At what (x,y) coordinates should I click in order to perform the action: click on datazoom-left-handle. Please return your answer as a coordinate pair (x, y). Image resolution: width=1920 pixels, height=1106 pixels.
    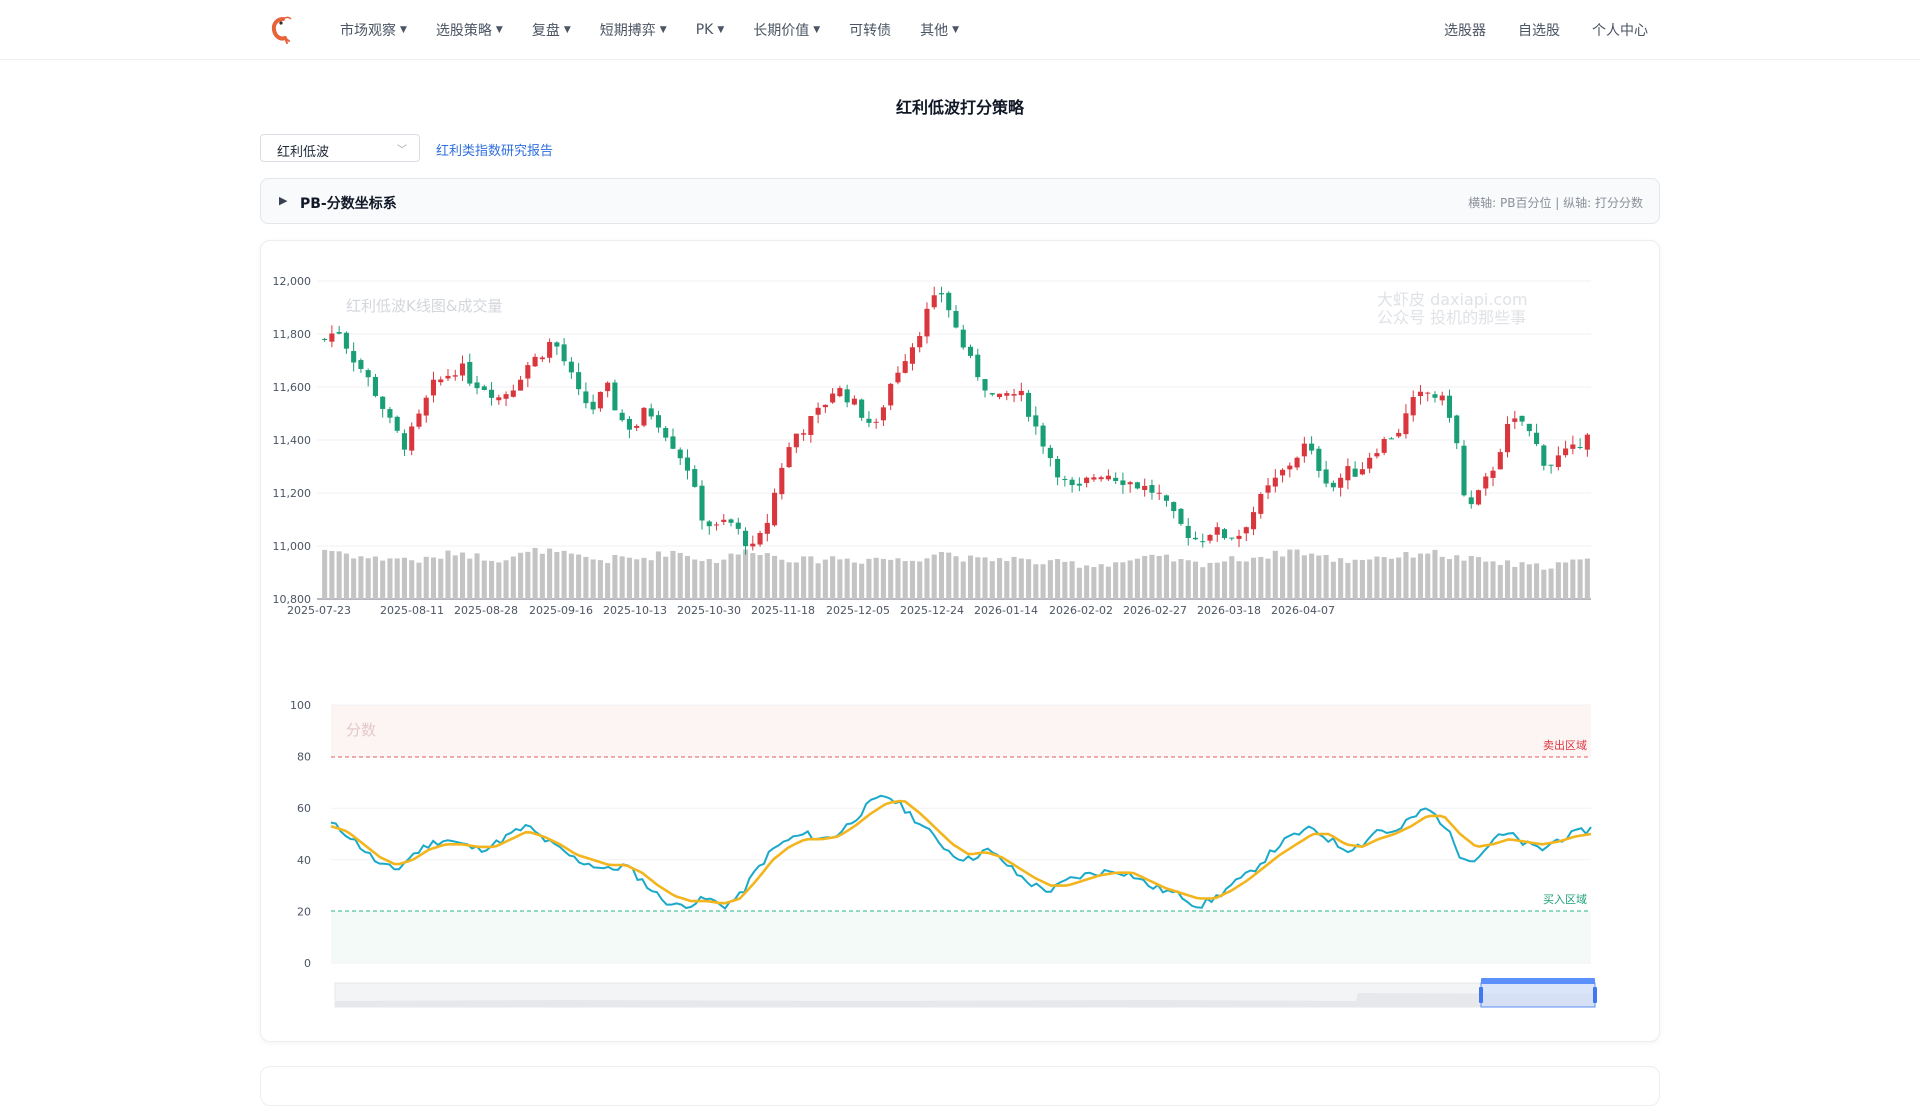
    Looking at the image, I should click on (1481, 995).